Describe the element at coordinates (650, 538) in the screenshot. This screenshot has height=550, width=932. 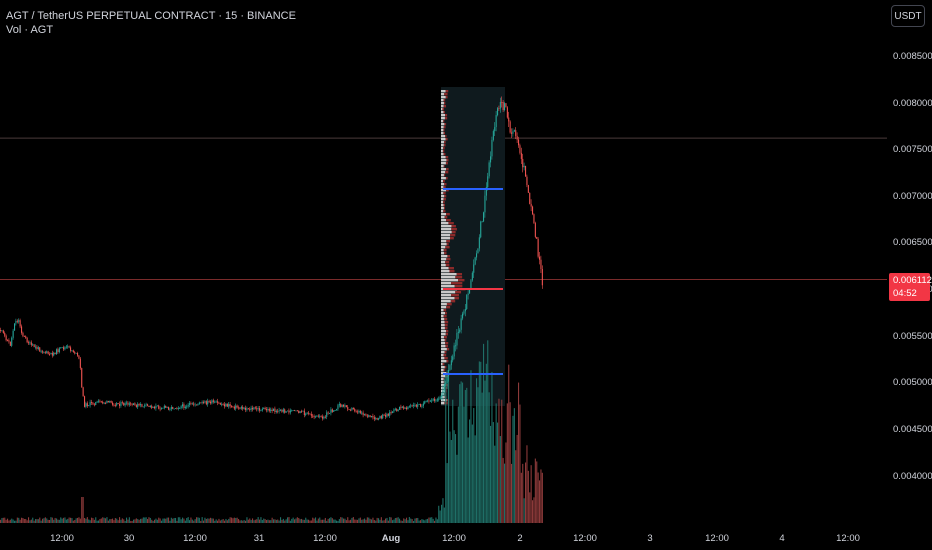
I see `time-tick-label: 3` at that location.